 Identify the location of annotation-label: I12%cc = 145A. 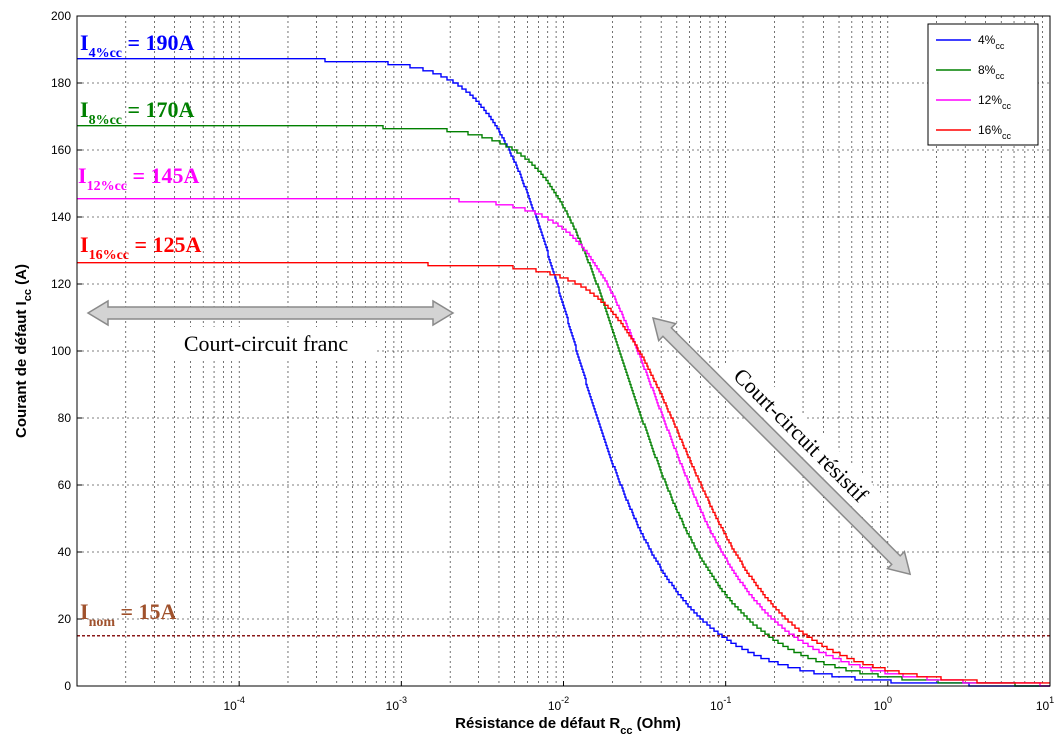
(139, 178).